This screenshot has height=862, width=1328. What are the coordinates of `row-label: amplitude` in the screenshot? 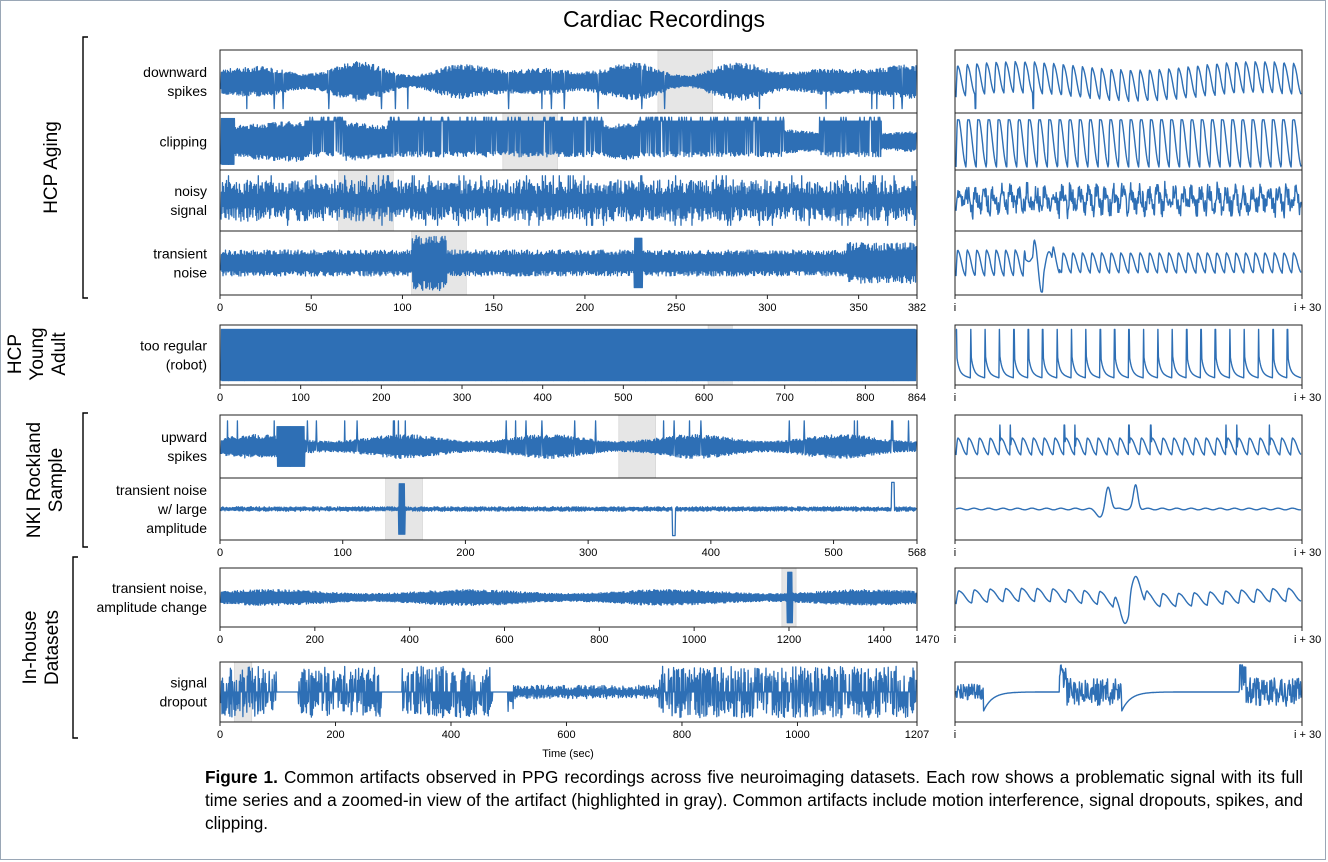 It's located at (176, 528).